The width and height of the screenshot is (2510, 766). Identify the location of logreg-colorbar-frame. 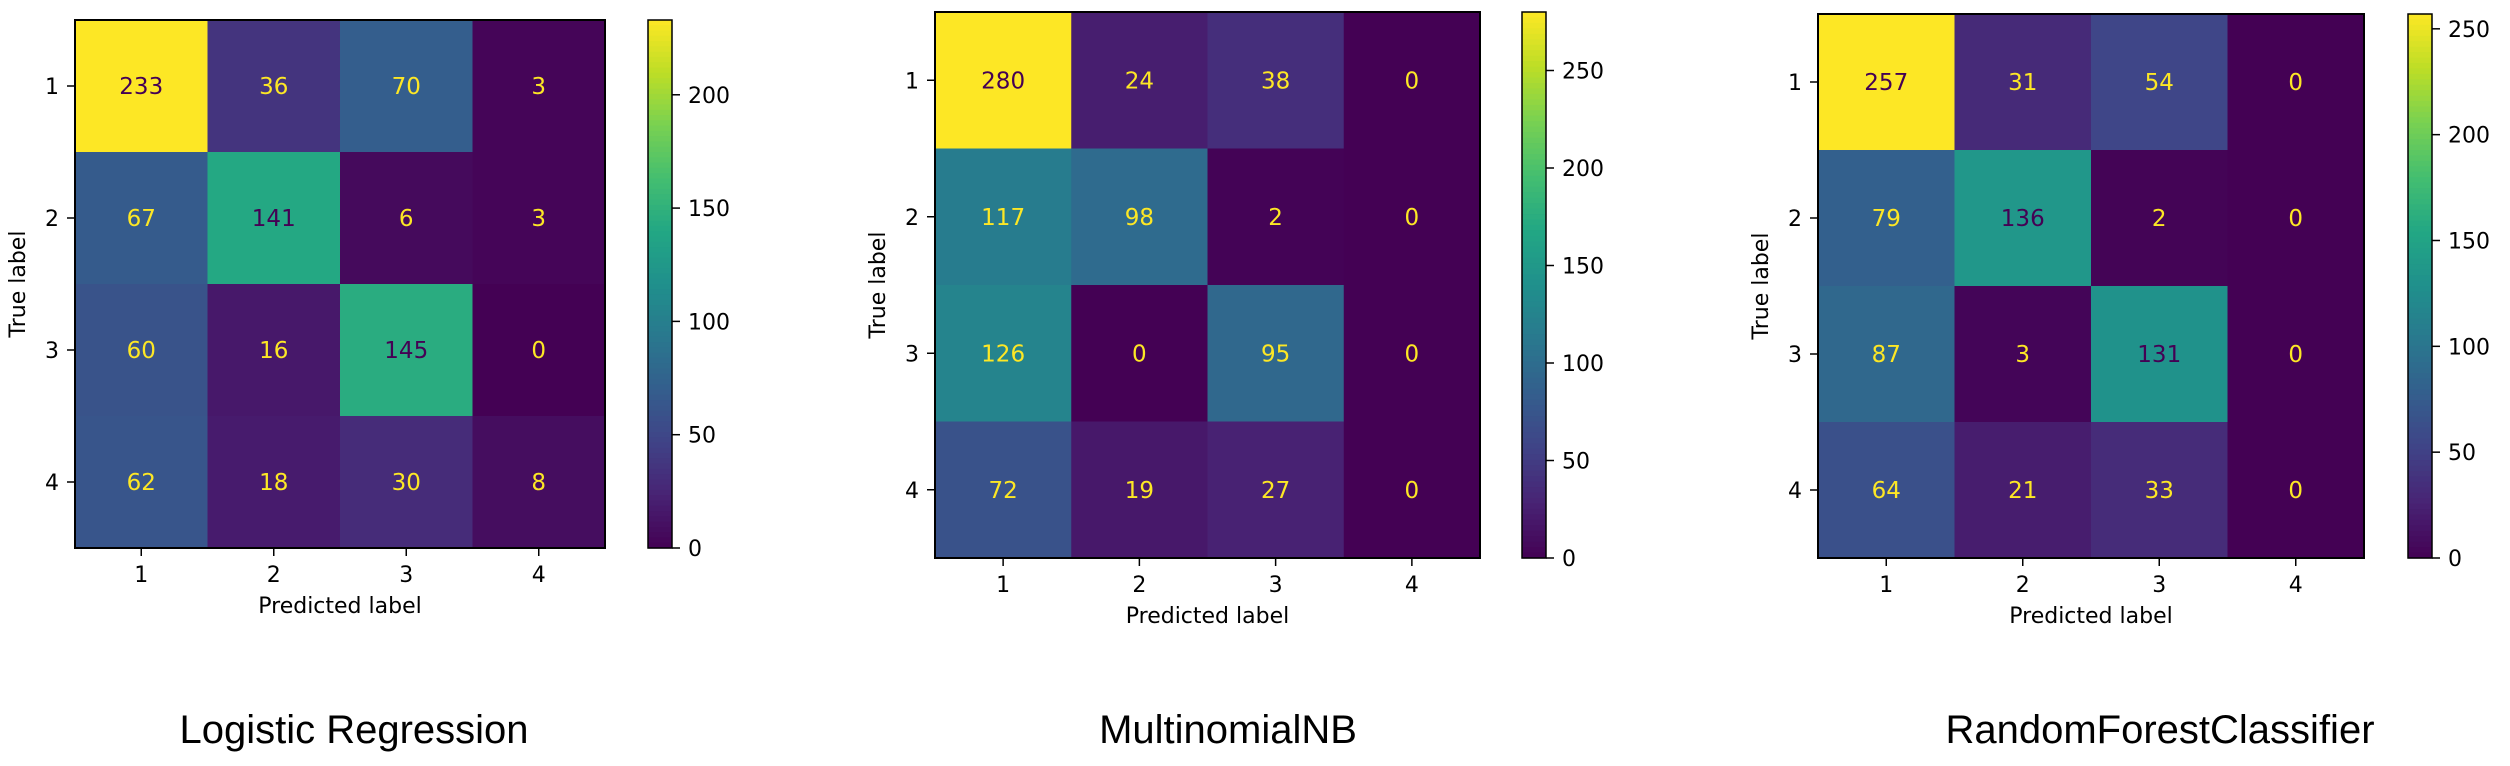
(660, 284).